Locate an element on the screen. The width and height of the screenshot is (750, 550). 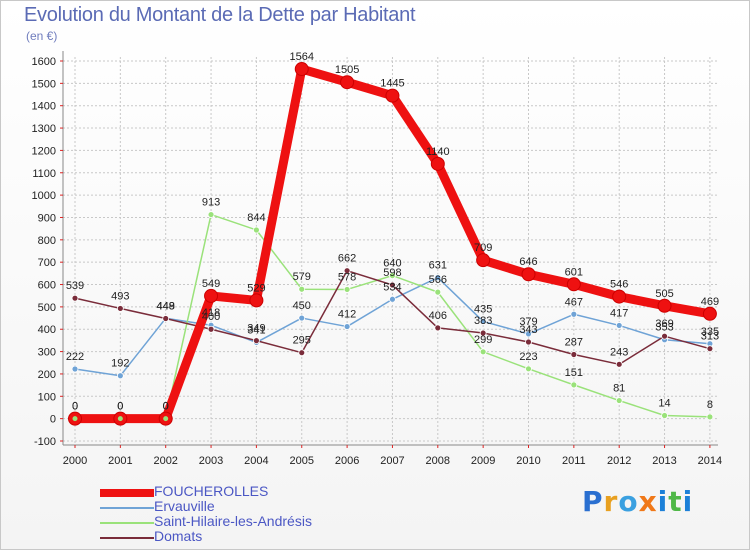
y-tick-label: 600 is located at coordinates (47, 286).